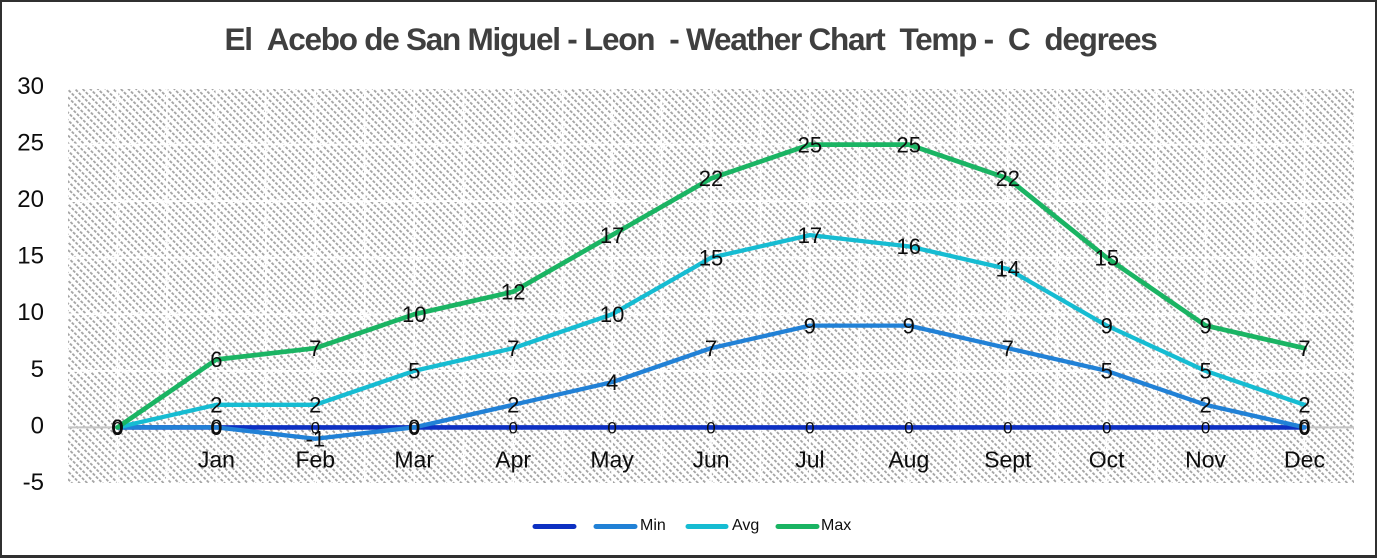 This screenshot has height=560, width=1377. I want to click on svg-text: -5, so click(33, 482).